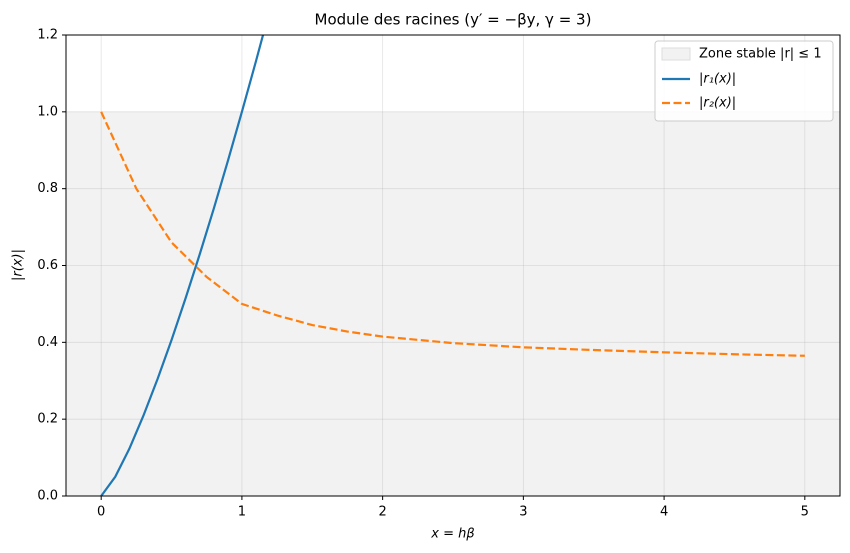 The width and height of the screenshot is (850, 553). What do you see at coordinates (717, 79) in the screenshot?
I see `legend-label: |r₁(x)|` at bounding box center [717, 79].